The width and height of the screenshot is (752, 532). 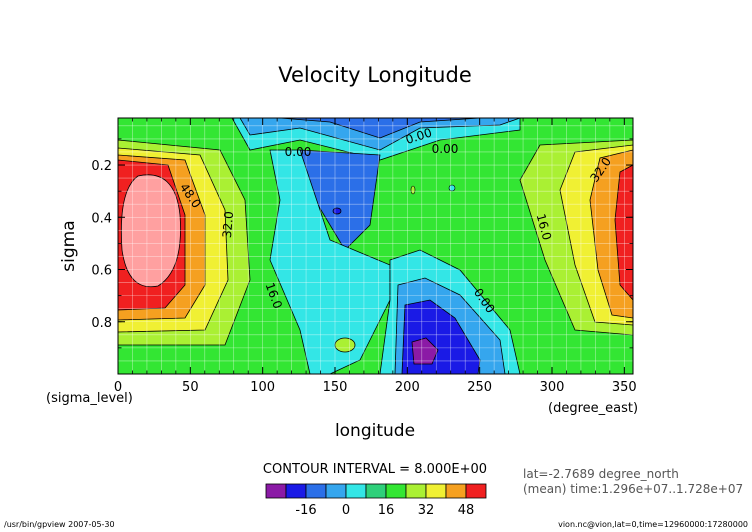 What do you see at coordinates (380, 128) in the screenshot?
I see `band-upper-darkblue` at bounding box center [380, 128].